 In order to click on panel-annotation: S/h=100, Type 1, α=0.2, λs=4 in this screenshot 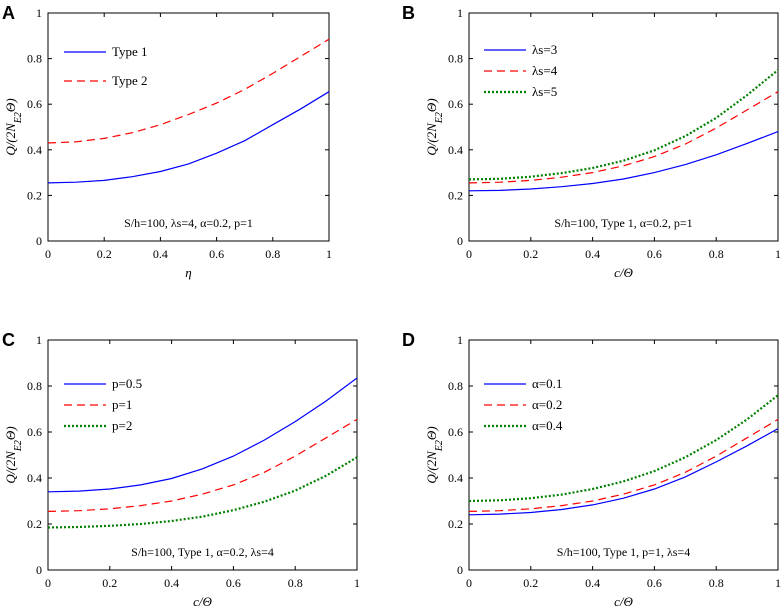, I will do `click(202, 552)`.